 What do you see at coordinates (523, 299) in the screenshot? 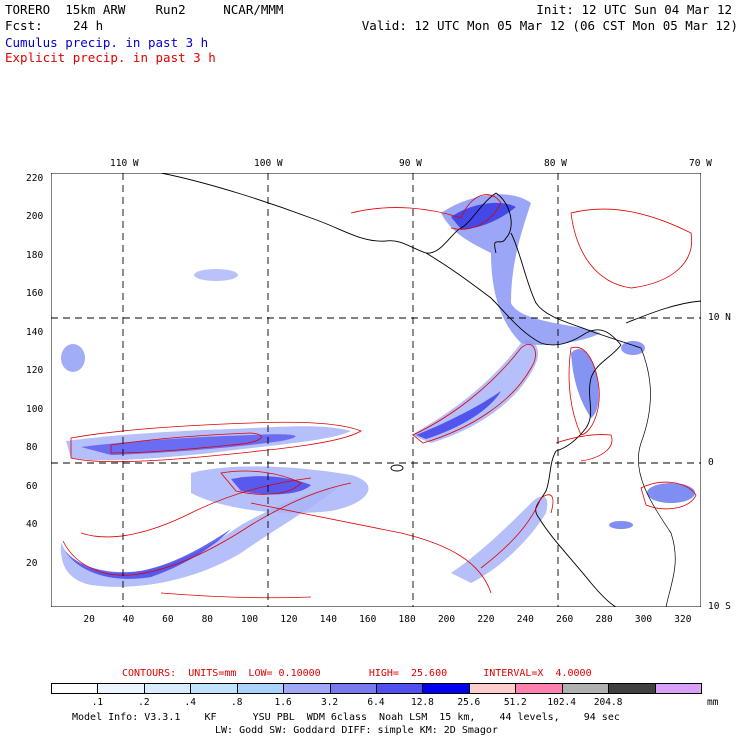
I see `coastline-central-america` at bounding box center [523, 299].